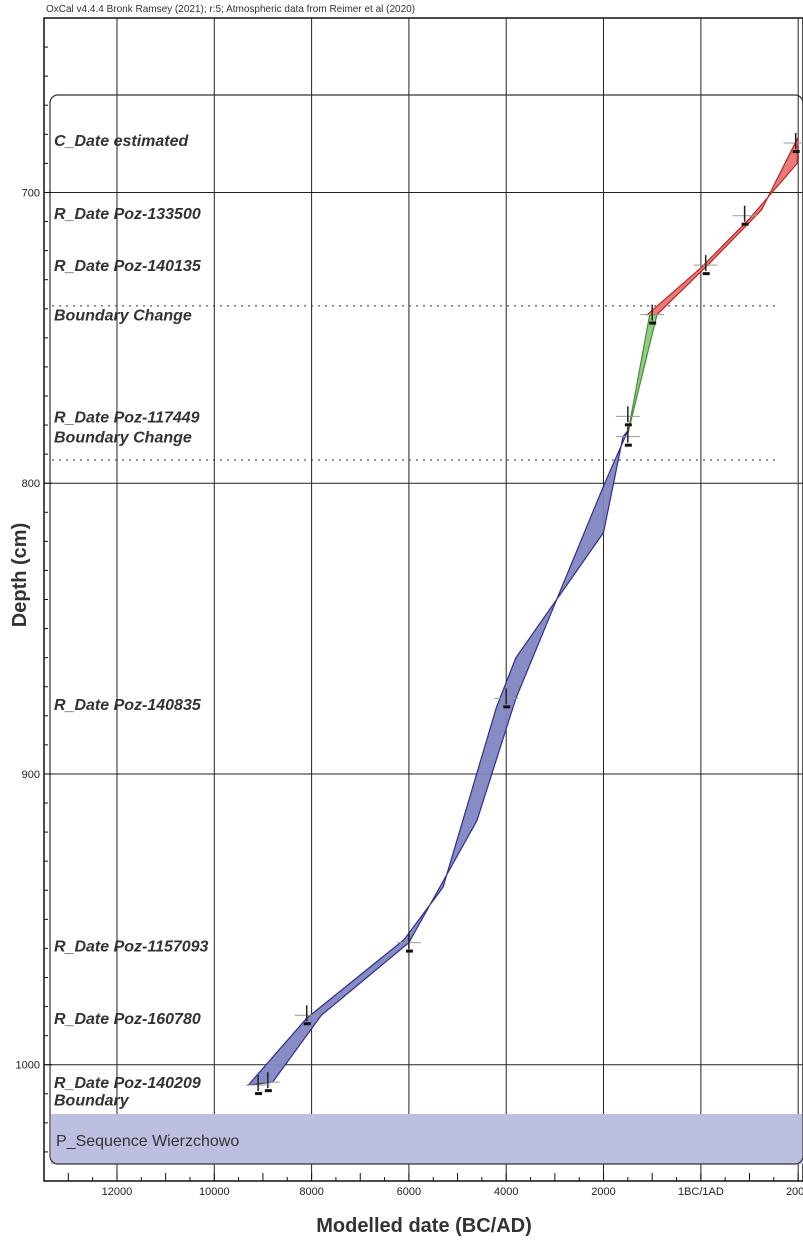 Image resolution: width=803 pixels, height=1243 pixels. Describe the element at coordinates (127, 1019) in the screenshot. I see `sequence-label-8: R_Date Poz-160780` at that location.